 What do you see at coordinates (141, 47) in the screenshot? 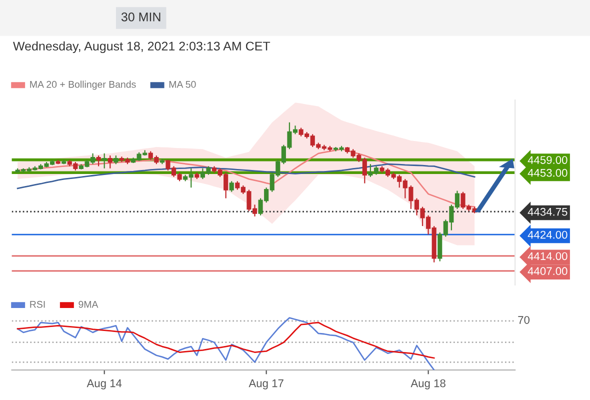
I see `chart-subtitle: Wednesday, August 18, 2021 2:03:13 AM CET` at bounding box center [141, 47].